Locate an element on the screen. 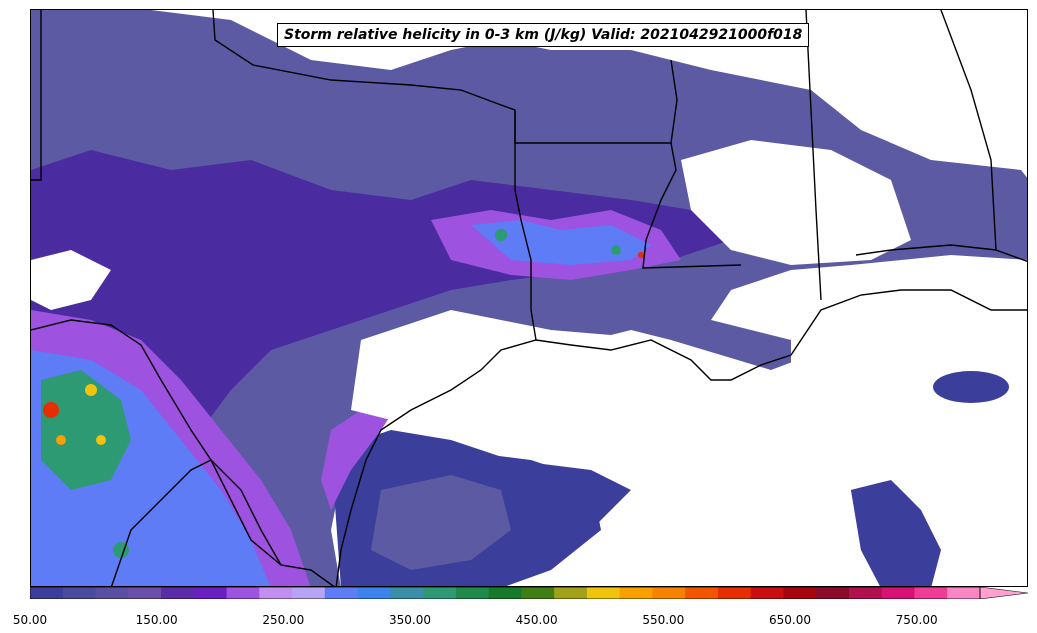  colorbar-tick-label: 650.00 is located at coordinates (790, 620).